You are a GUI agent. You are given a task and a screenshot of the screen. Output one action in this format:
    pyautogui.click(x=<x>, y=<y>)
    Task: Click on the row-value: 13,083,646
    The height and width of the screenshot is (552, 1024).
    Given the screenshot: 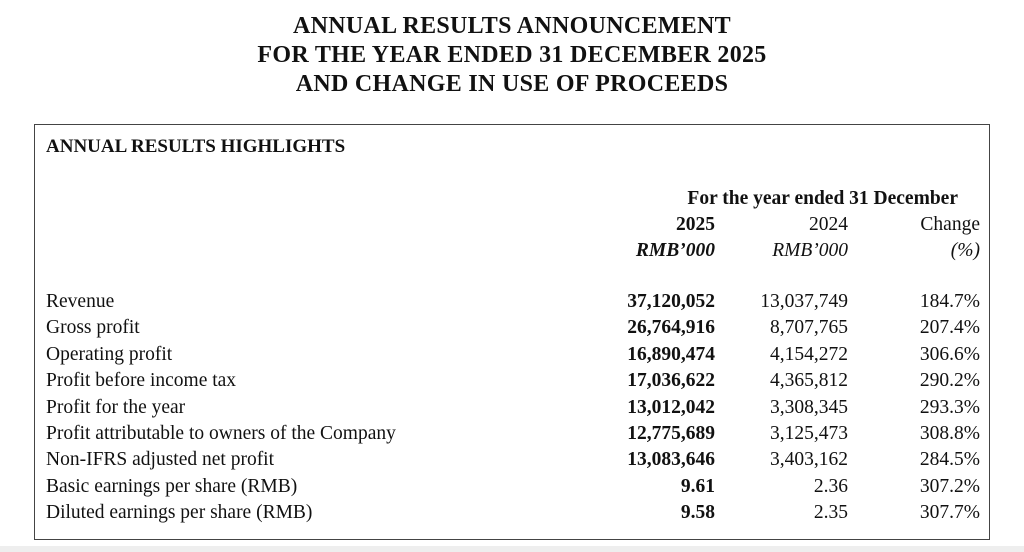 What is the action you would take?
    pyautogui.click(x=671, y=460)
    